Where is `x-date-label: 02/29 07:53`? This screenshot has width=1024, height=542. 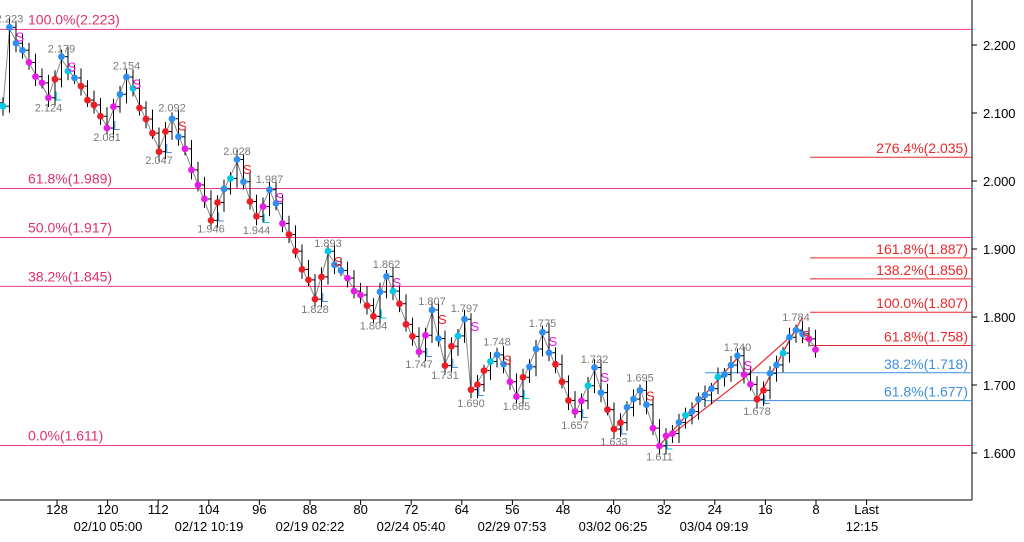
x-date-label: 02/29 07:53 is located at coordinates (512, 526).